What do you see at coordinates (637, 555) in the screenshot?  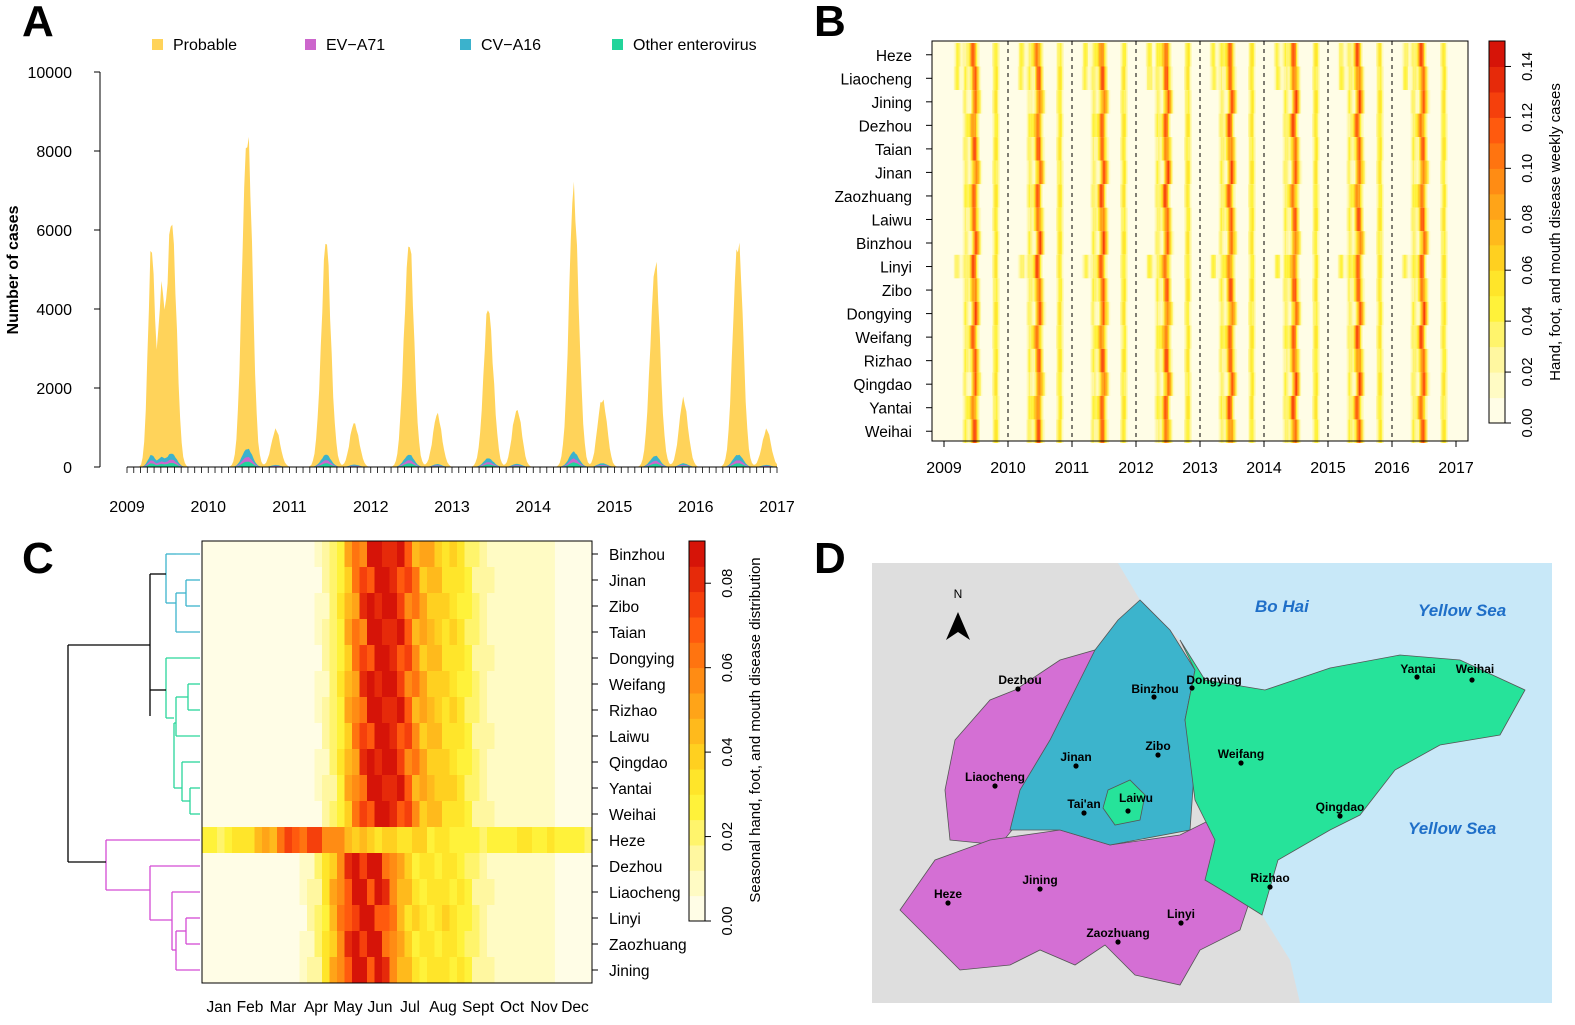 I see `row-label: Binzhou` at bounding box center [637, 555].